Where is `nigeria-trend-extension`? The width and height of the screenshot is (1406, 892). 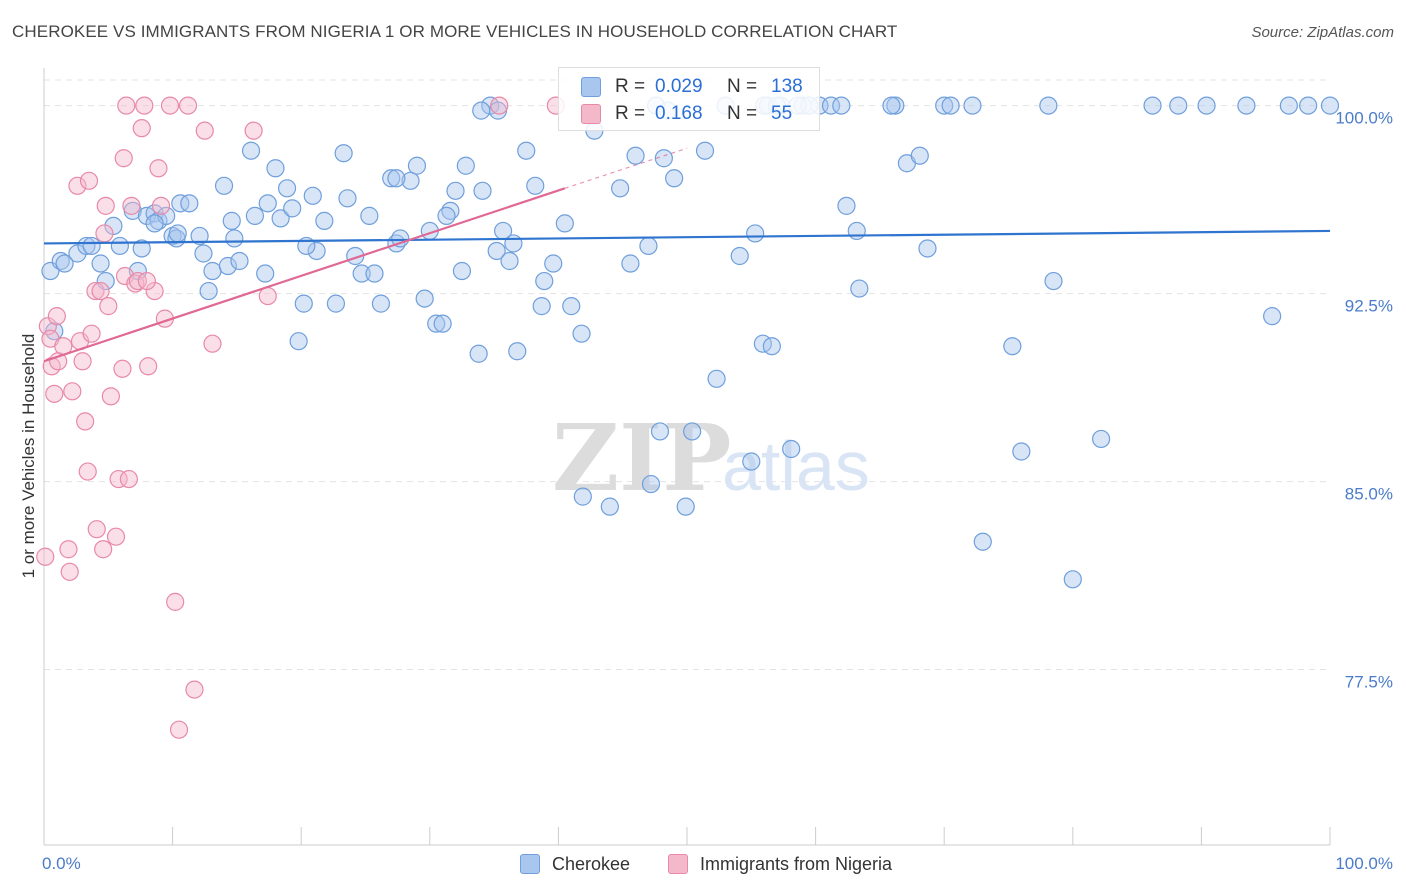
nigeria-trend-extension is located at coordinates (626, 168).